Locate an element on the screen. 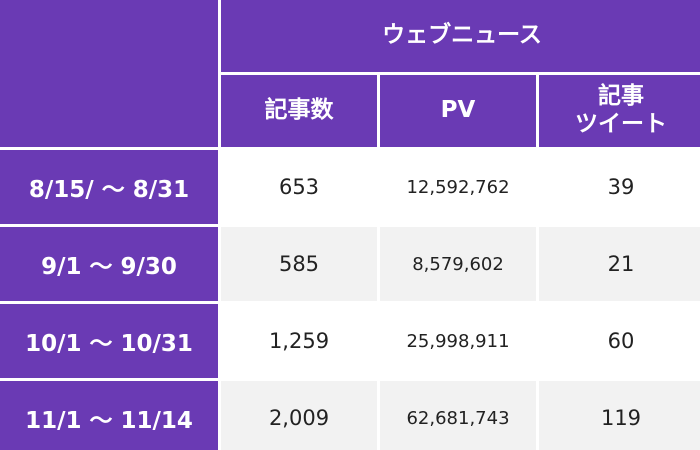 This screenshot has width=700, height=450. cell-pv: 12,592,762 is located at coordinates (458, 187).